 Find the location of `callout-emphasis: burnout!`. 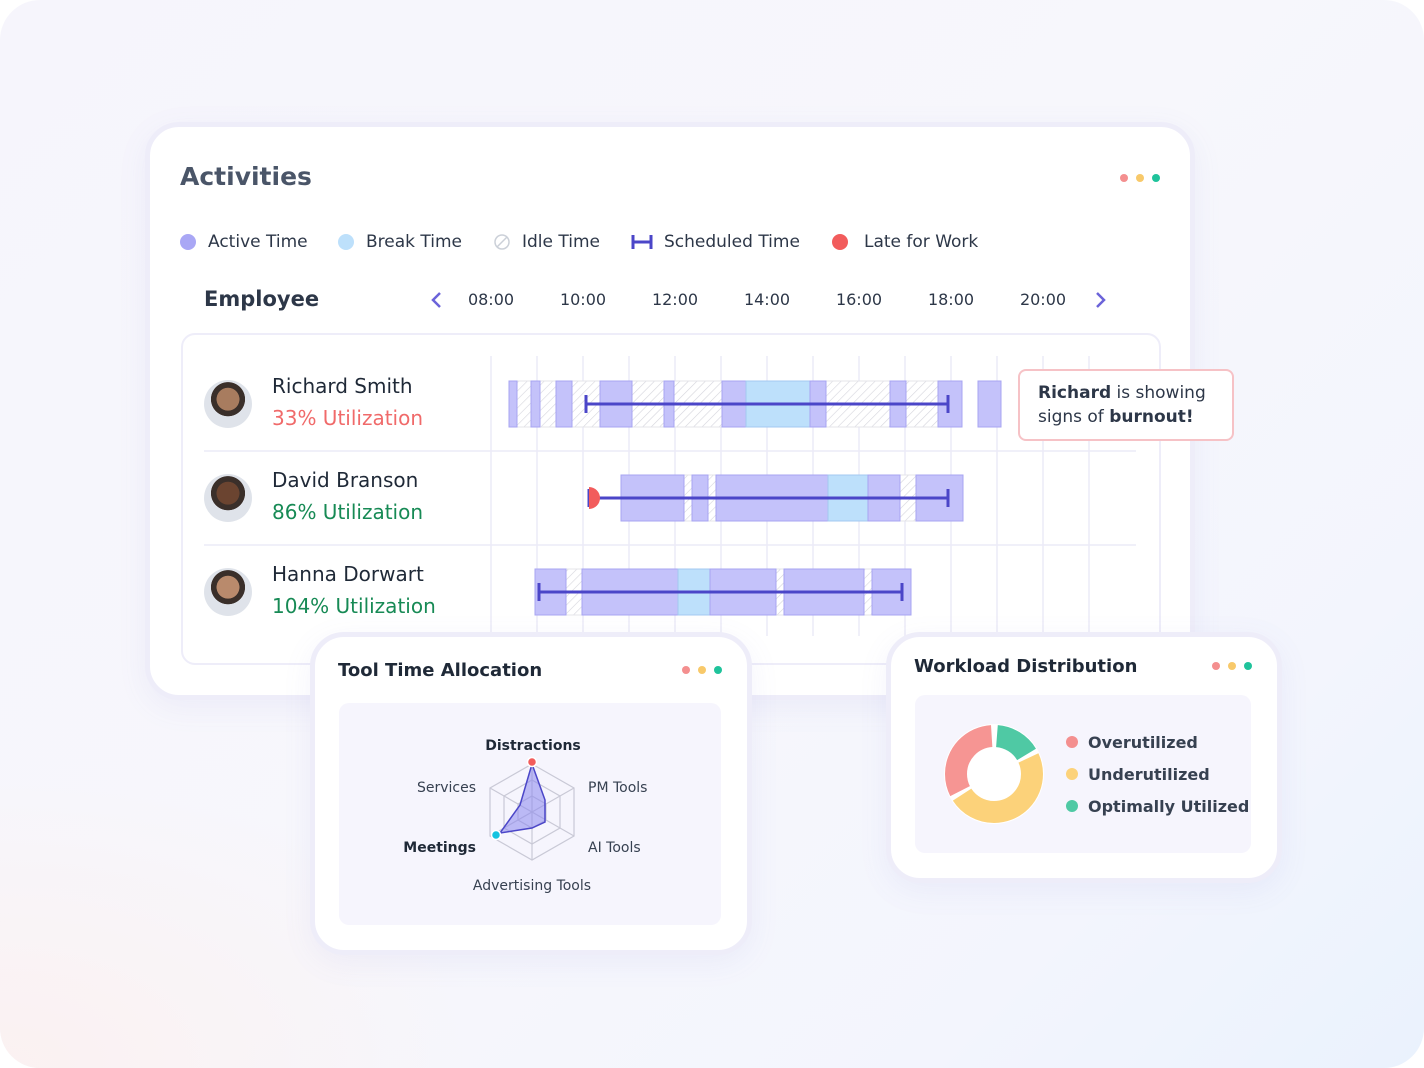

callout-emphasis: burnout! is located at coordinates (1151, 417).